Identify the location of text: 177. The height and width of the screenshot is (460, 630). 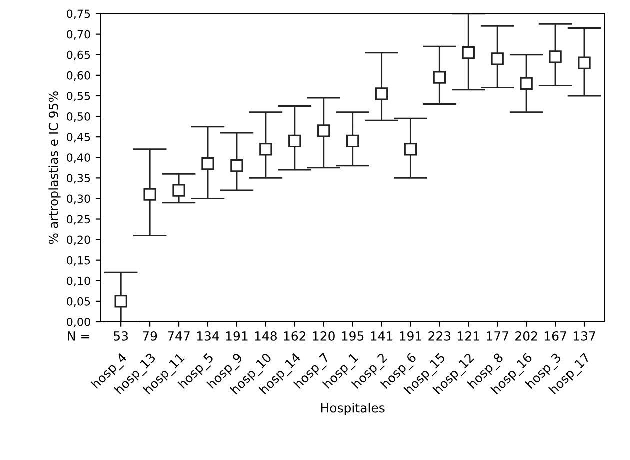
(497, 336).